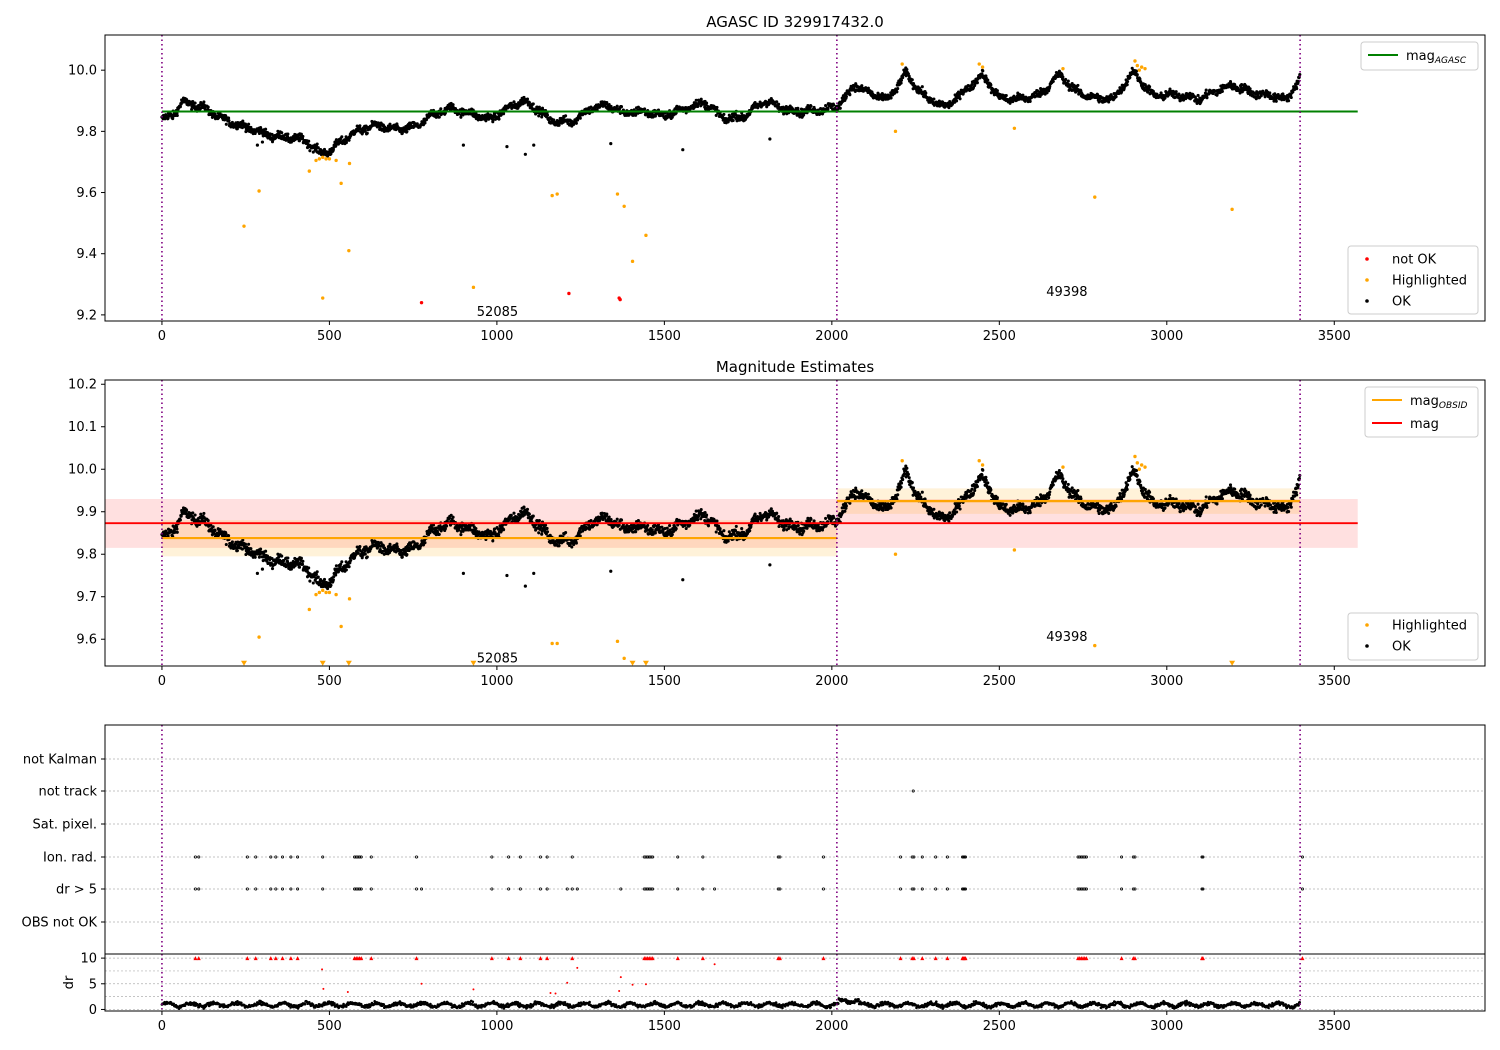 The width and height of the screenshot is (1500, 1050). What do you see at coordinates (831, 336) in the screenshot?
I see `x-tick-label: 2000` at bounding box center [831, 336].